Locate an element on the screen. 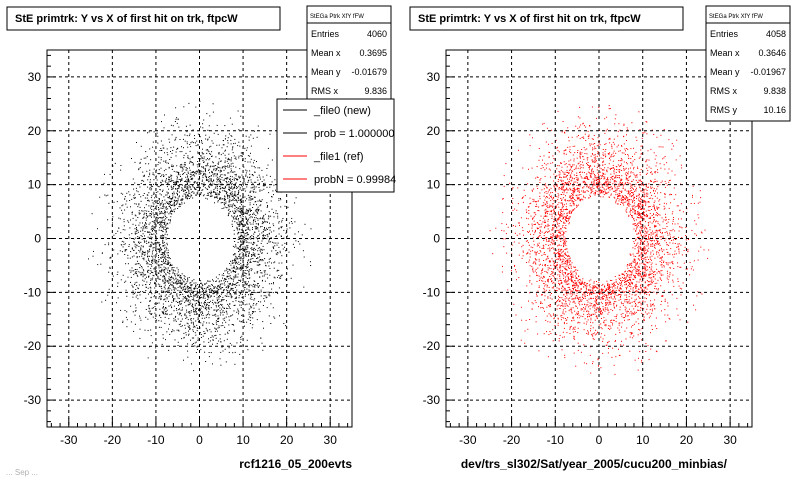 The image size is (800, 480). stats-label: RMS x is located at coordinates (325, 91).